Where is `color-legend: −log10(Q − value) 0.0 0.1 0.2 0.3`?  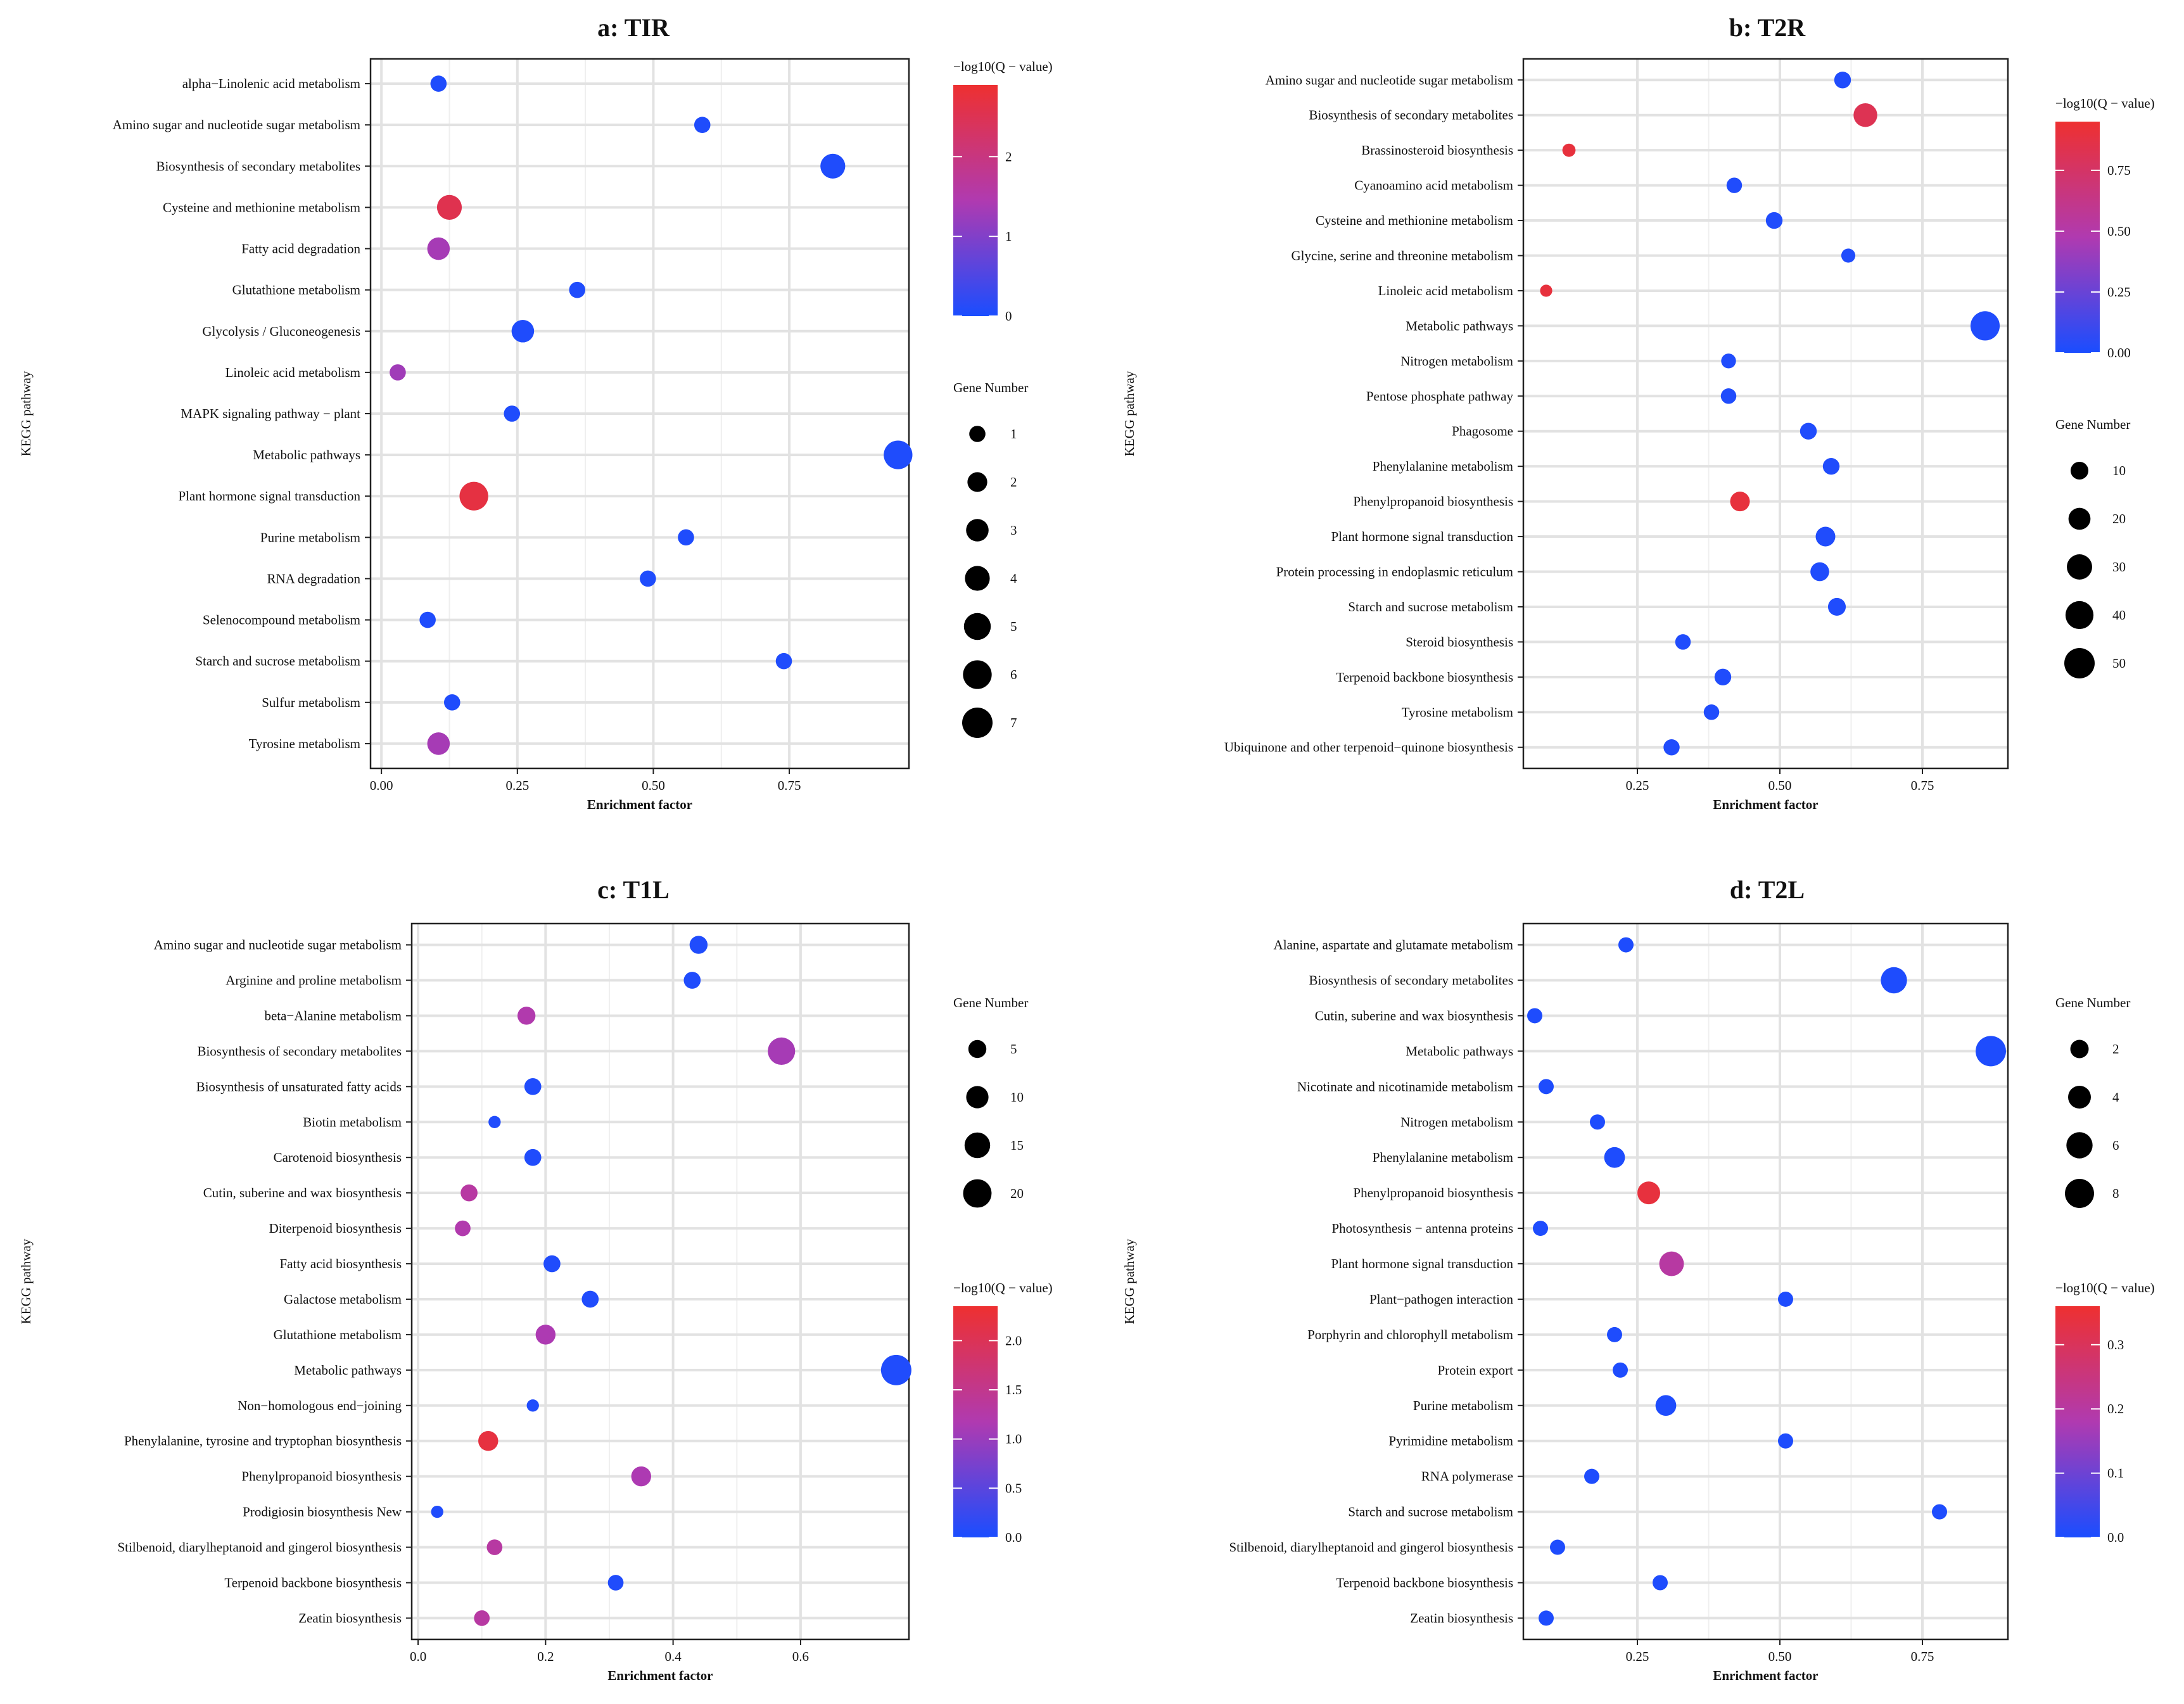 color-legend: −log10(Q − value) 0.0 0.1 0.2 0.3 is located at coordinates (2105, 1412).